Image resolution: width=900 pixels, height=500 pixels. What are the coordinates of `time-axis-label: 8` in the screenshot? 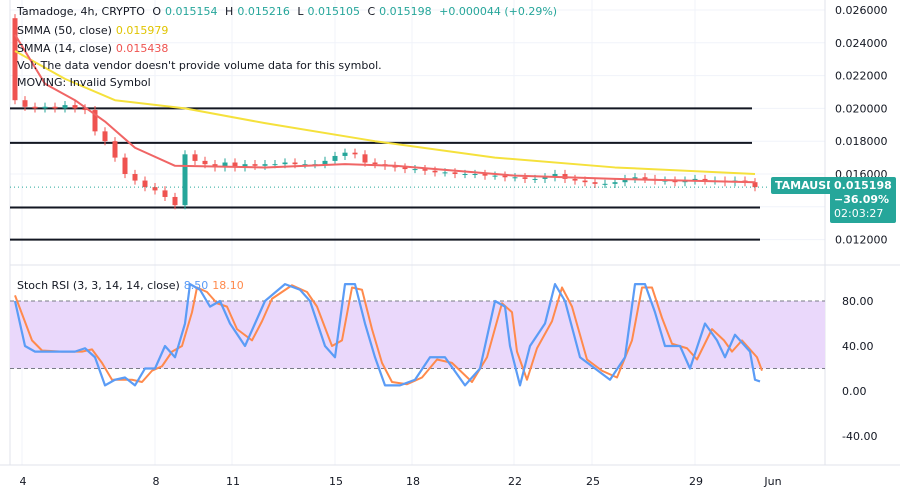 It's located at (156, 481).